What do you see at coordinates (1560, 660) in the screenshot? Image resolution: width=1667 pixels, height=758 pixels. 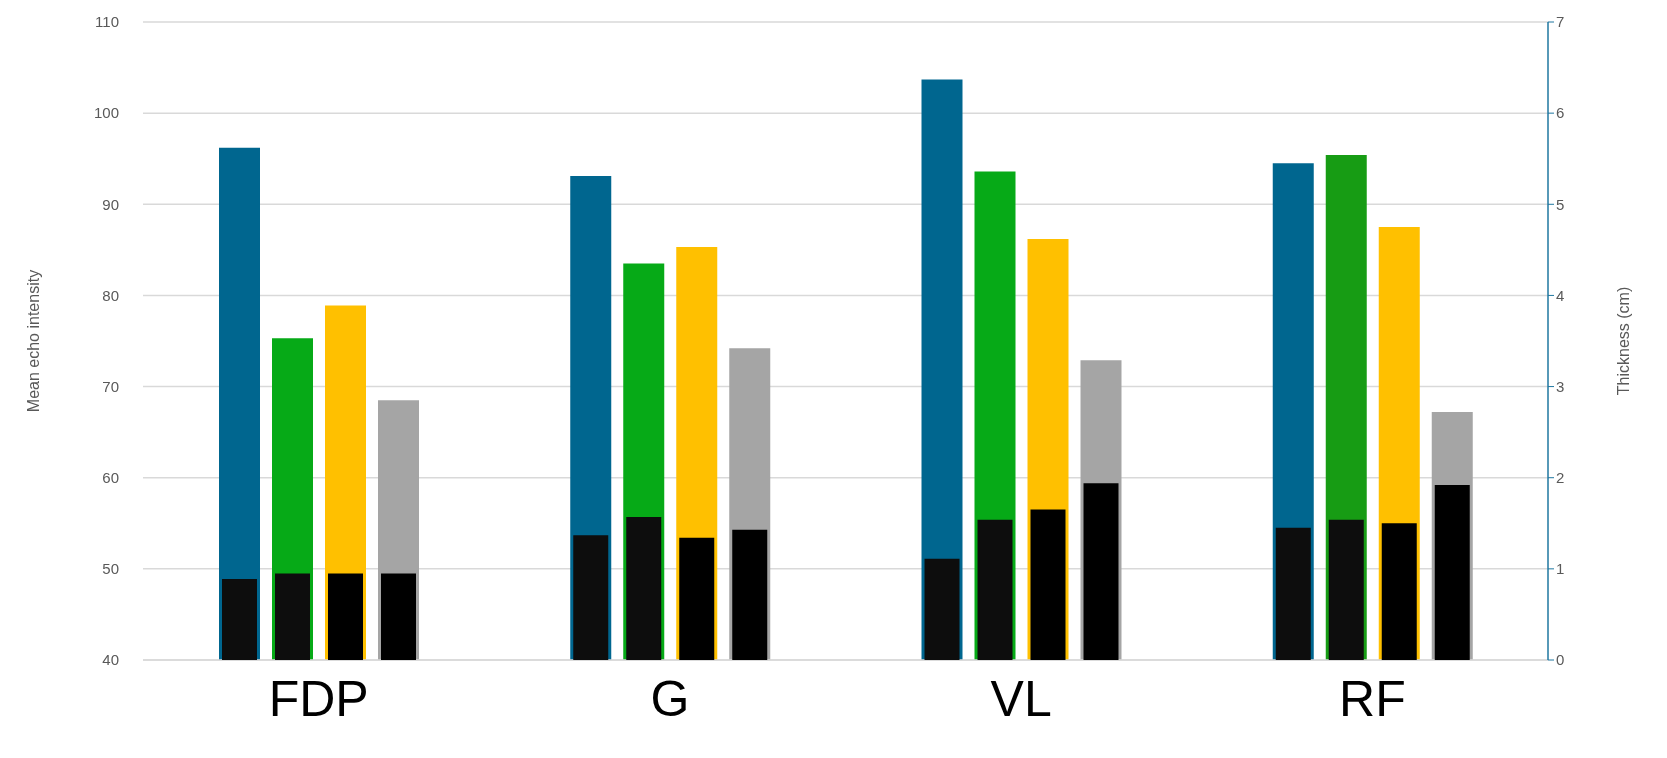 I see `y2-tick-label: 0` at bounding box center [1560, 660].